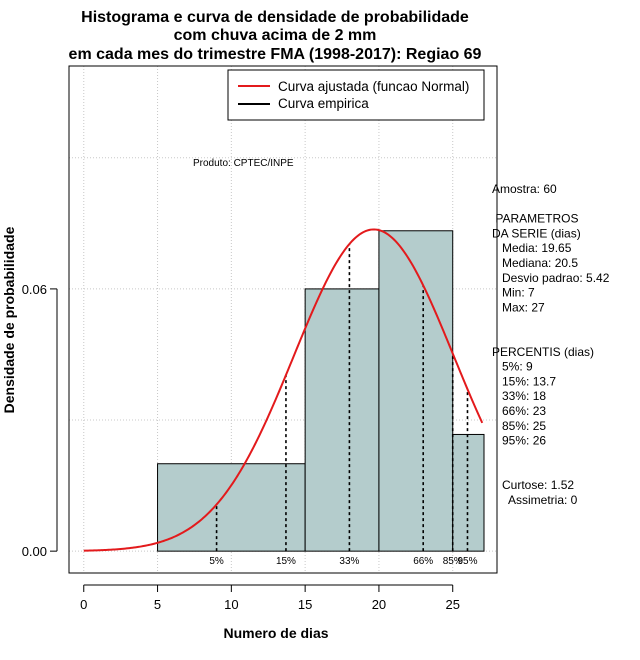  Describe the element at coordinates (83, 604) in the screenshot. I see `x-tick-label: 0` at that location.